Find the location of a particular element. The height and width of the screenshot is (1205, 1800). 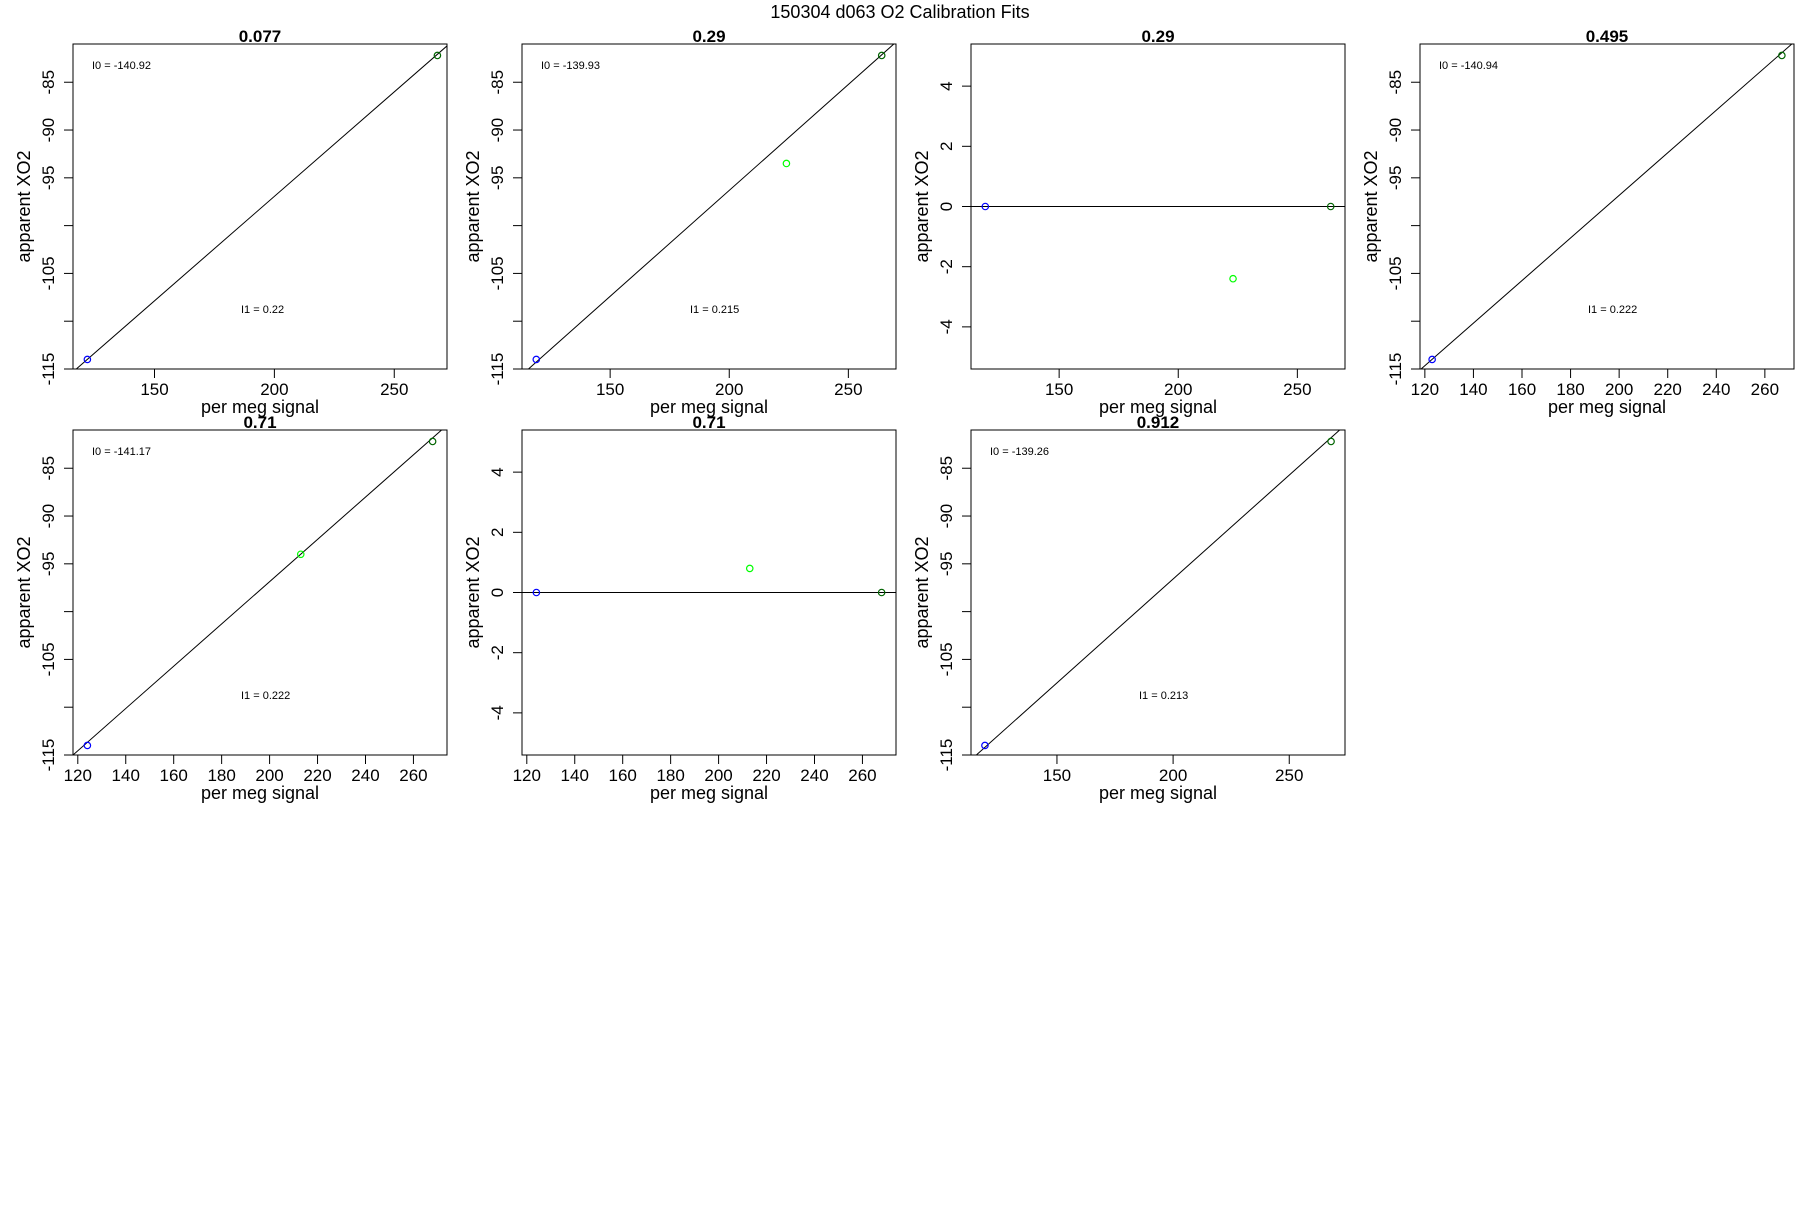

panel-title: 0.912 is located at coordinates (1158, 422).